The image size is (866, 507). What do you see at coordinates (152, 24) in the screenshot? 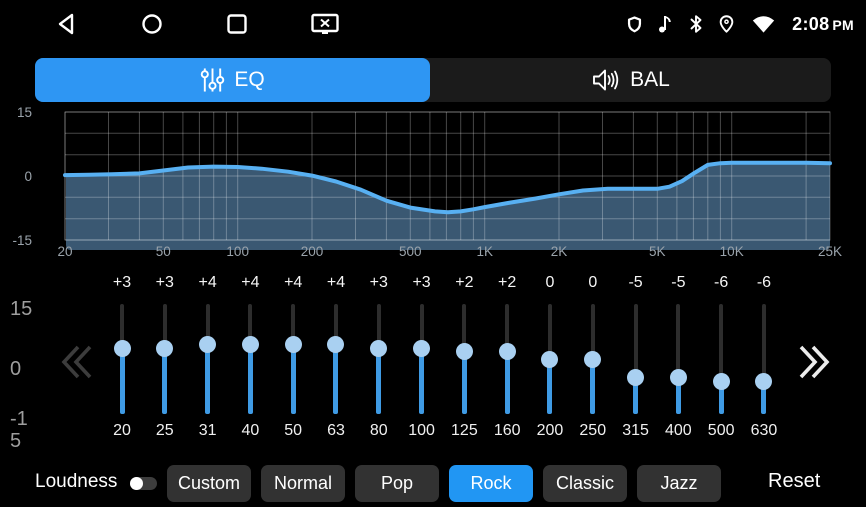
I see `home-icon` at bounding box center [152, 24].